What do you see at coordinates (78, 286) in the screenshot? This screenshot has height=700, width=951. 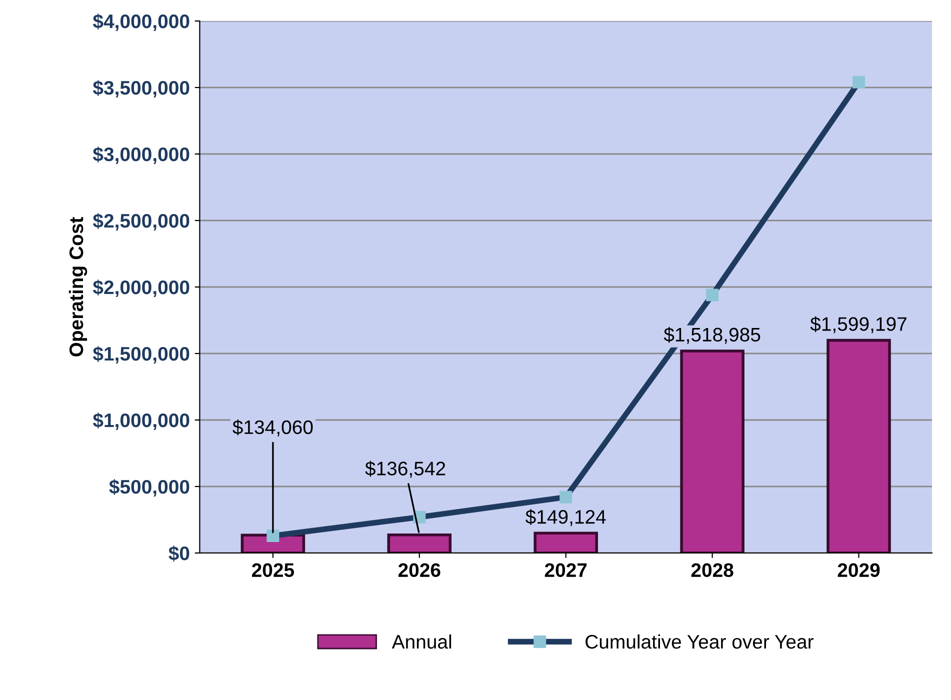 I see `y-axis-title: Operating Cost` at bounding box center [78, 286].